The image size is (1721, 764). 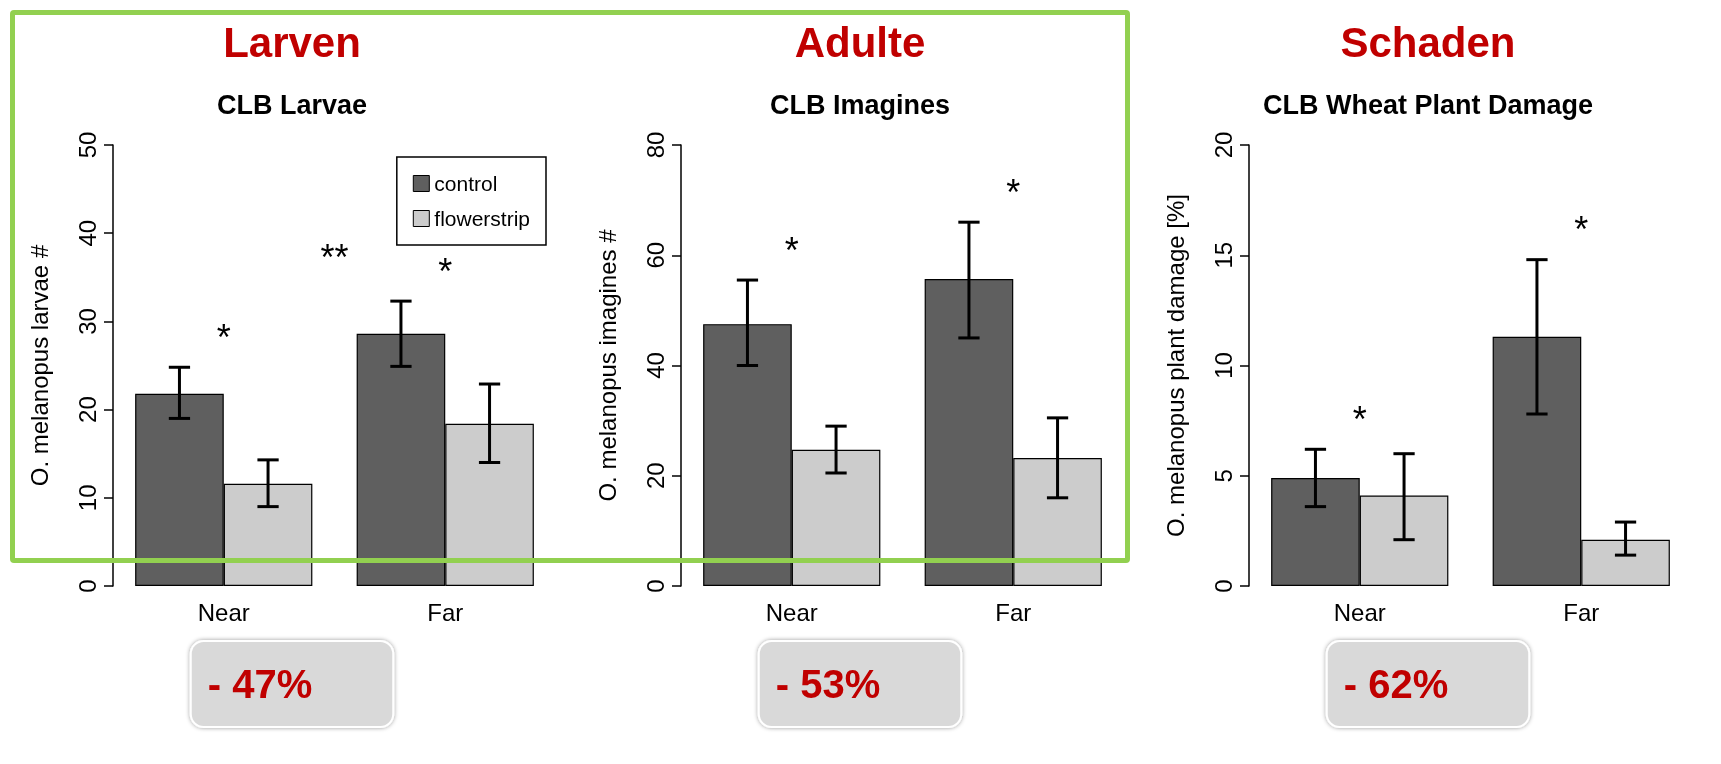 I want to click on y-tick-label: 30, so click(x=87, y=321).